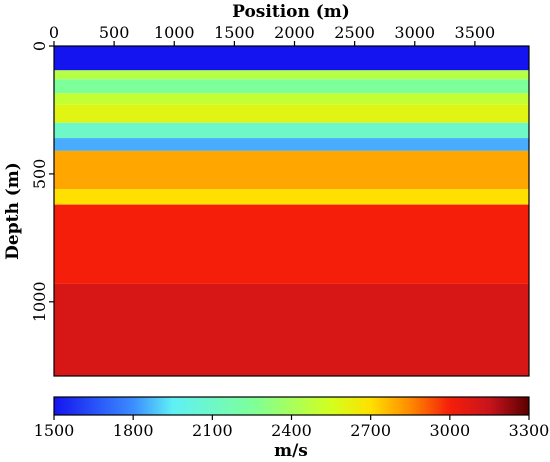  I want to click on y-tick-label: 500, so click(39, 174).